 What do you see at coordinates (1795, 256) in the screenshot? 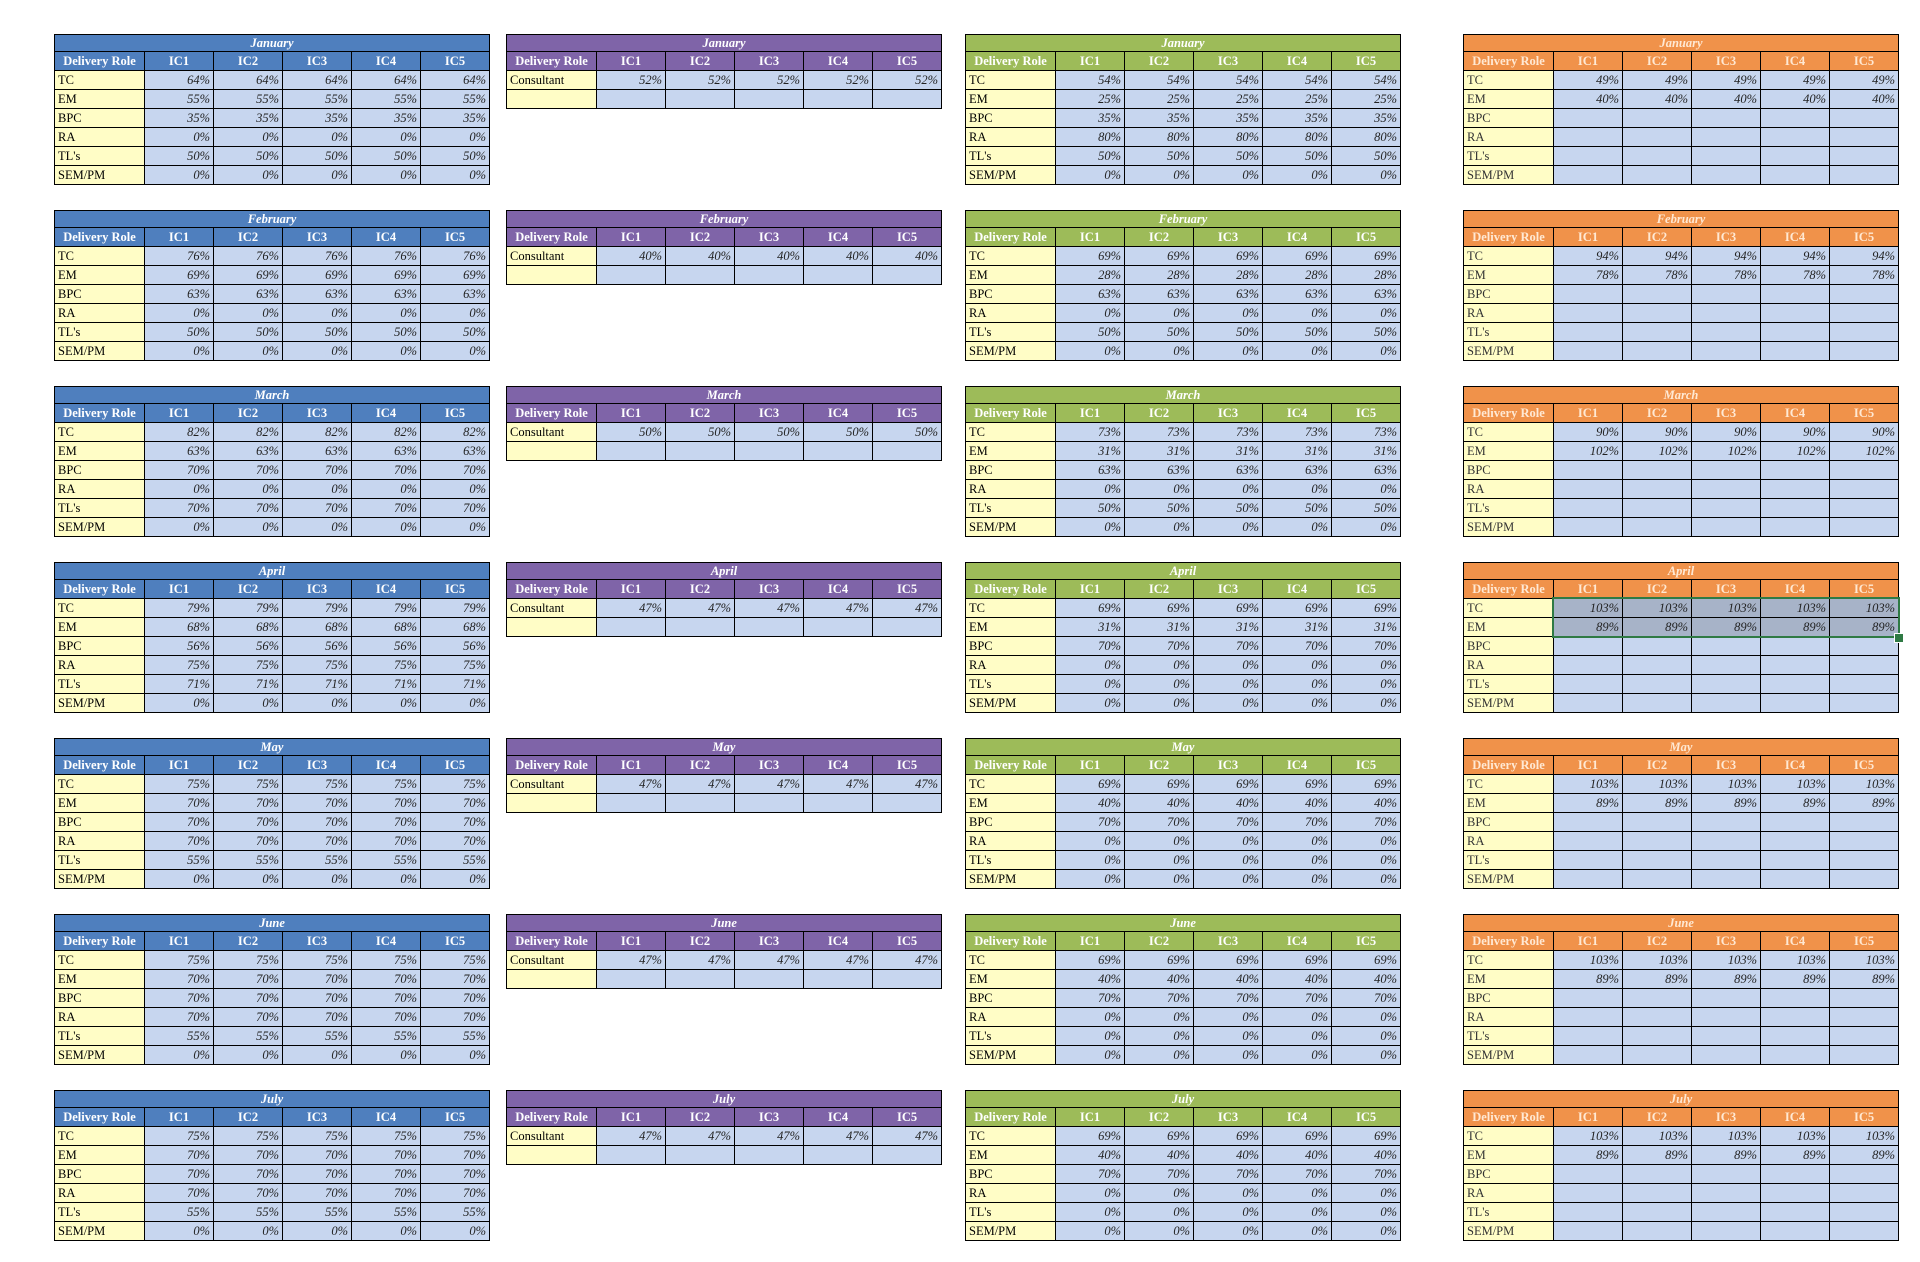
I see `value-cell: 94%` at bounding box center [1795, 256].